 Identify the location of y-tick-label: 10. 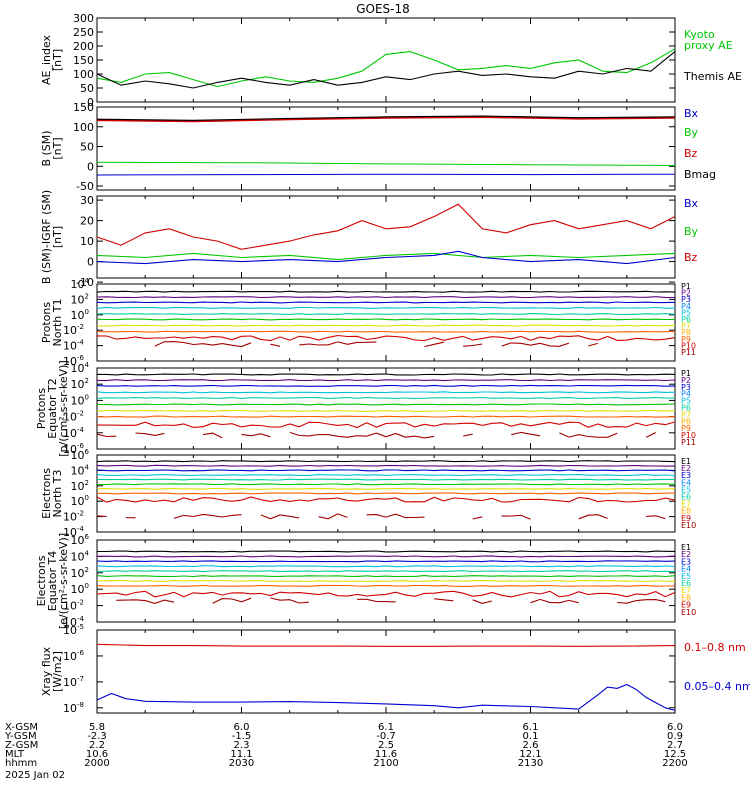
(87, 241).